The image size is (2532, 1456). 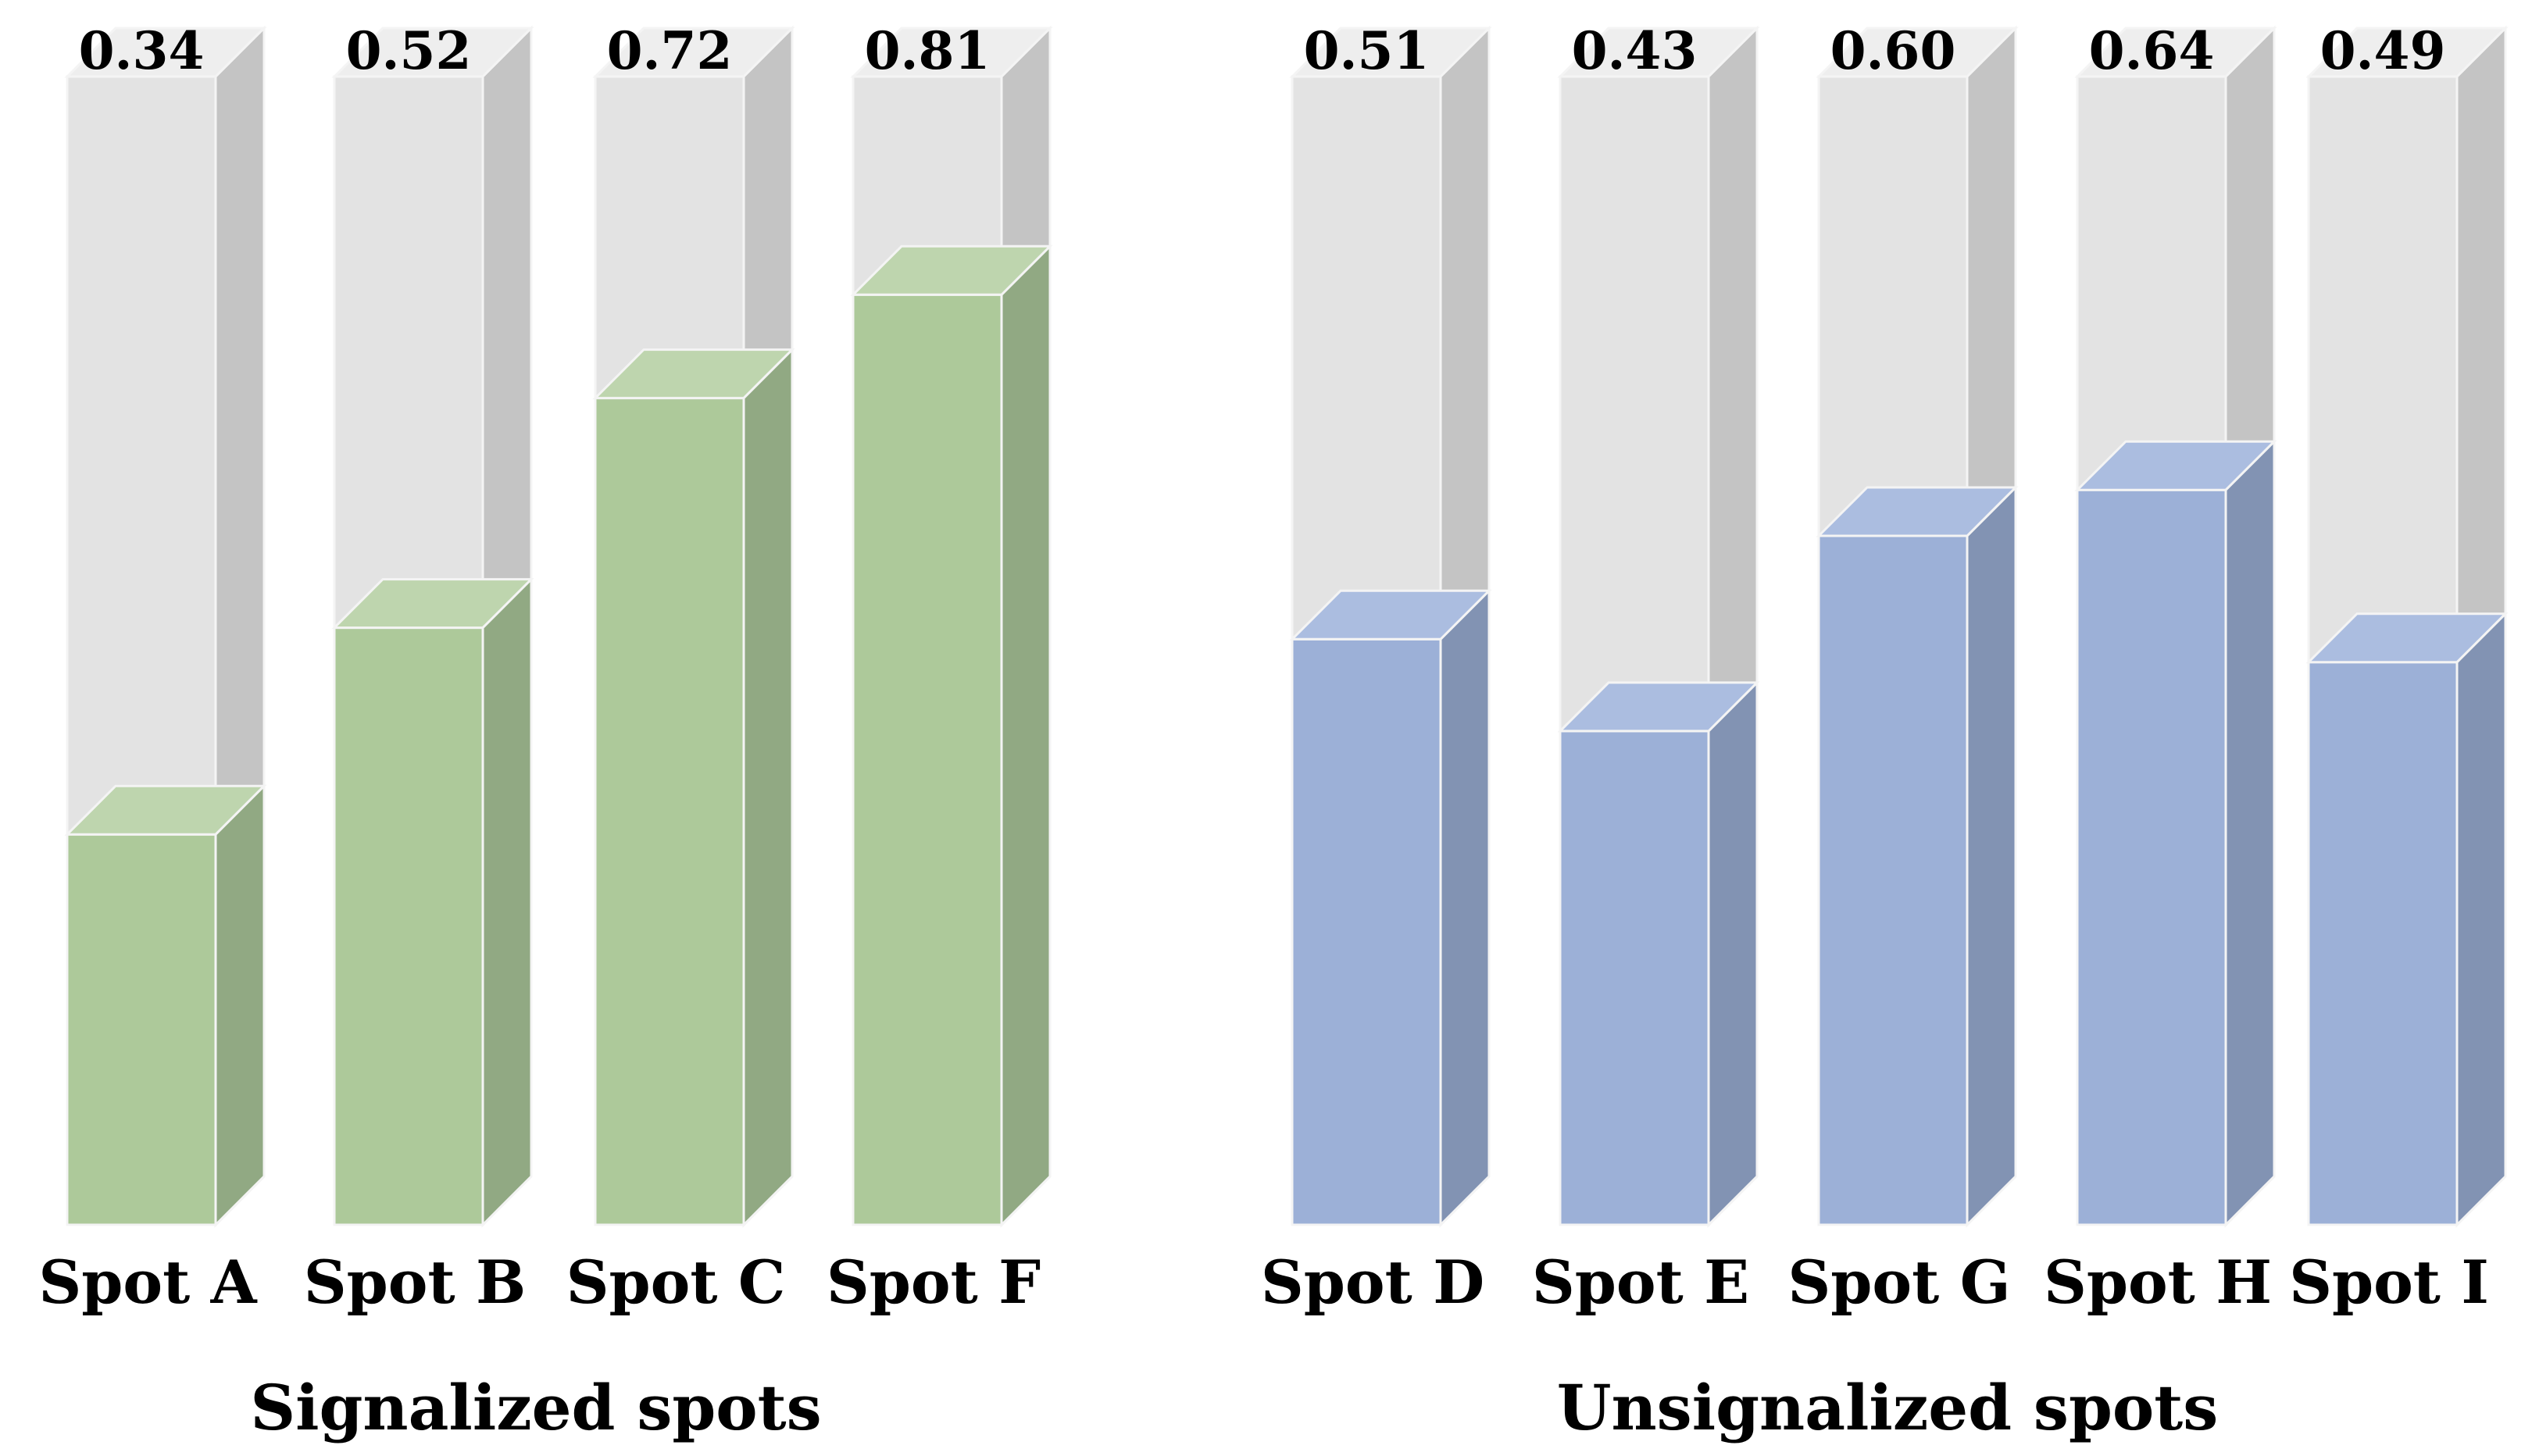 What do you see at coordinates (951, 270) in the screenshot?
I see `bar-spot-f-top` at bounding box center [951, 270].